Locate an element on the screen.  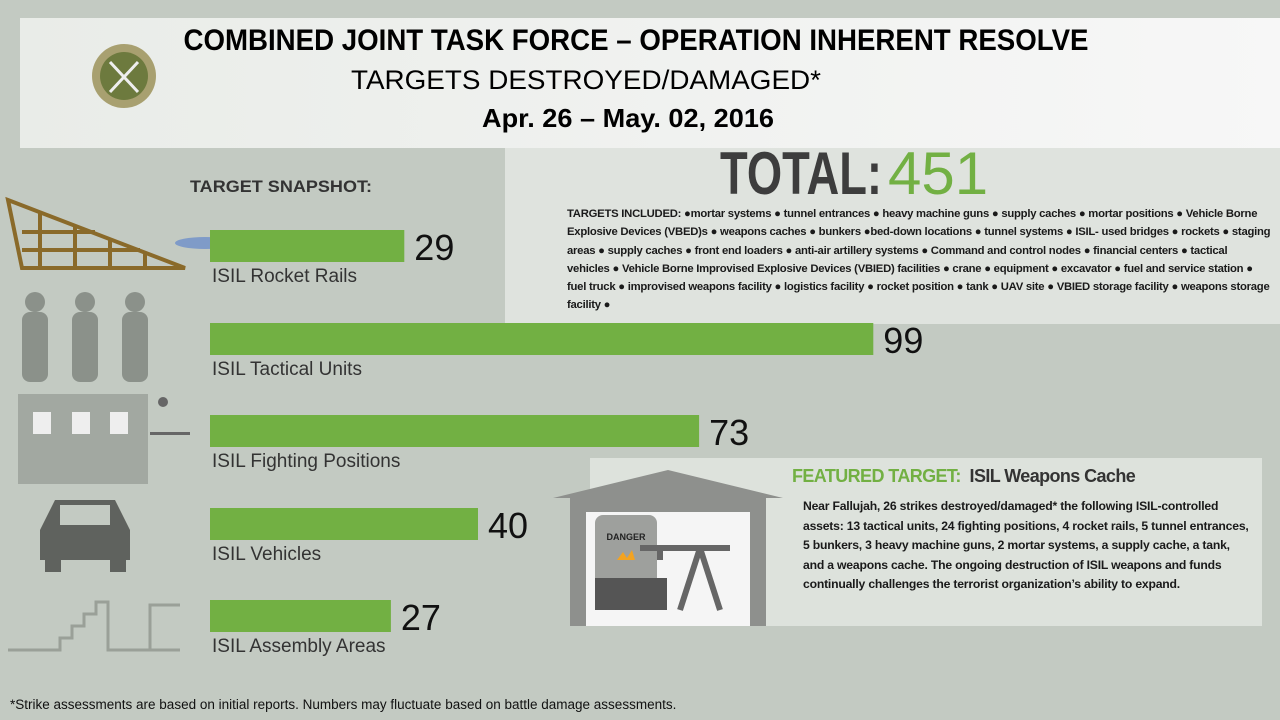
featured-title: ISIL Weapons Cache is located at coordinates (1052, 476).